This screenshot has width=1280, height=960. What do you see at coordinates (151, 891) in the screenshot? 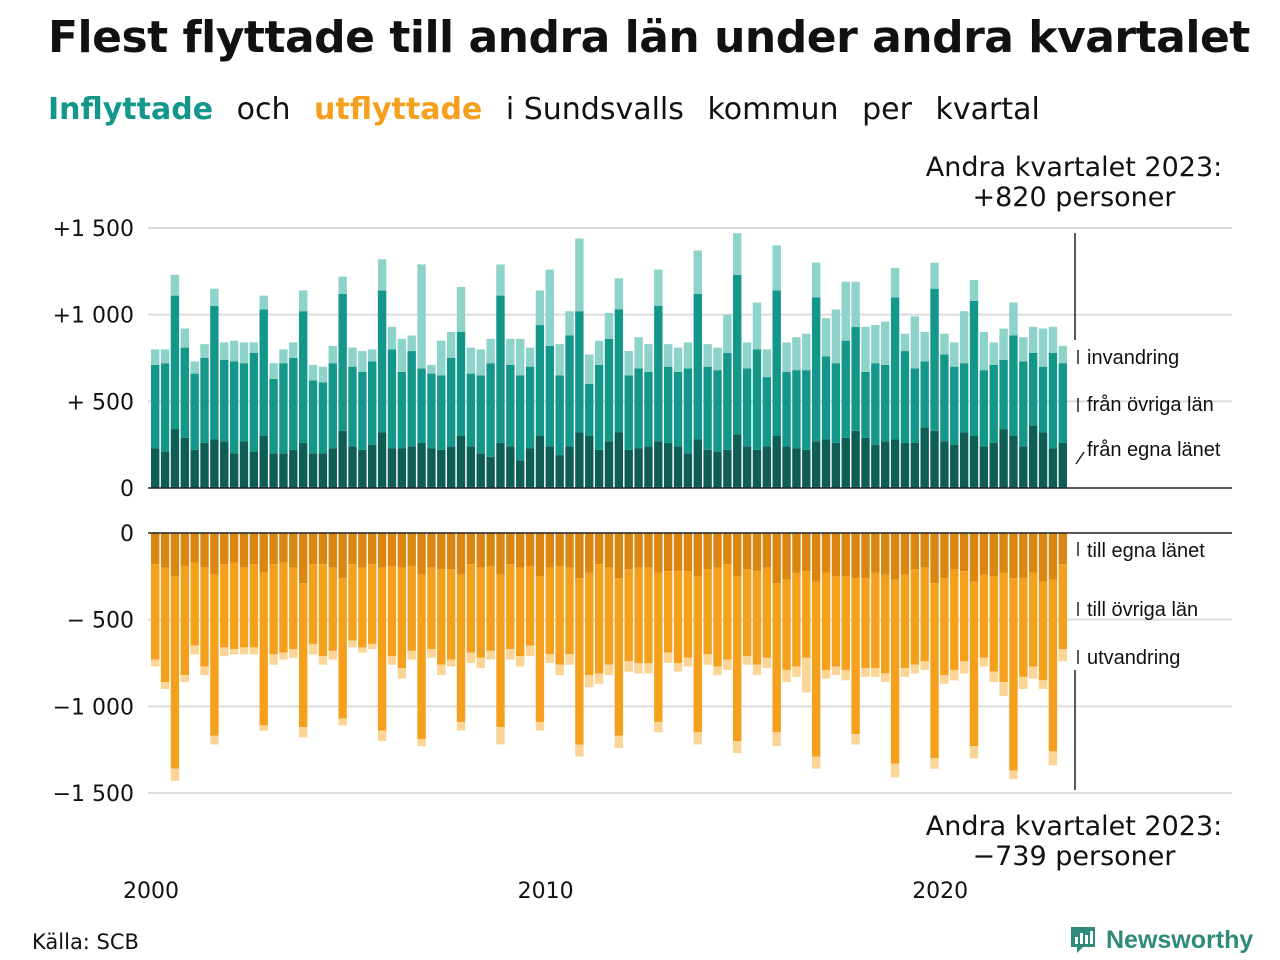
I see `x-tick-label: 2000` at bounding box center [151, 891].